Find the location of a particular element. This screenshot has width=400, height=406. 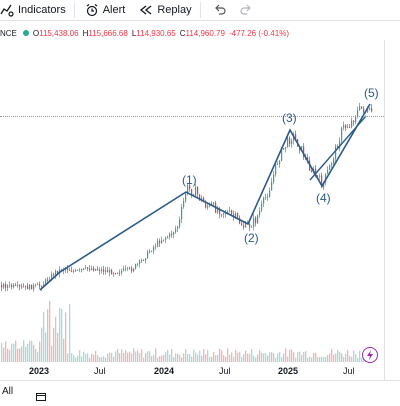

alert-button: Alert is located at coordinates (105, 10).